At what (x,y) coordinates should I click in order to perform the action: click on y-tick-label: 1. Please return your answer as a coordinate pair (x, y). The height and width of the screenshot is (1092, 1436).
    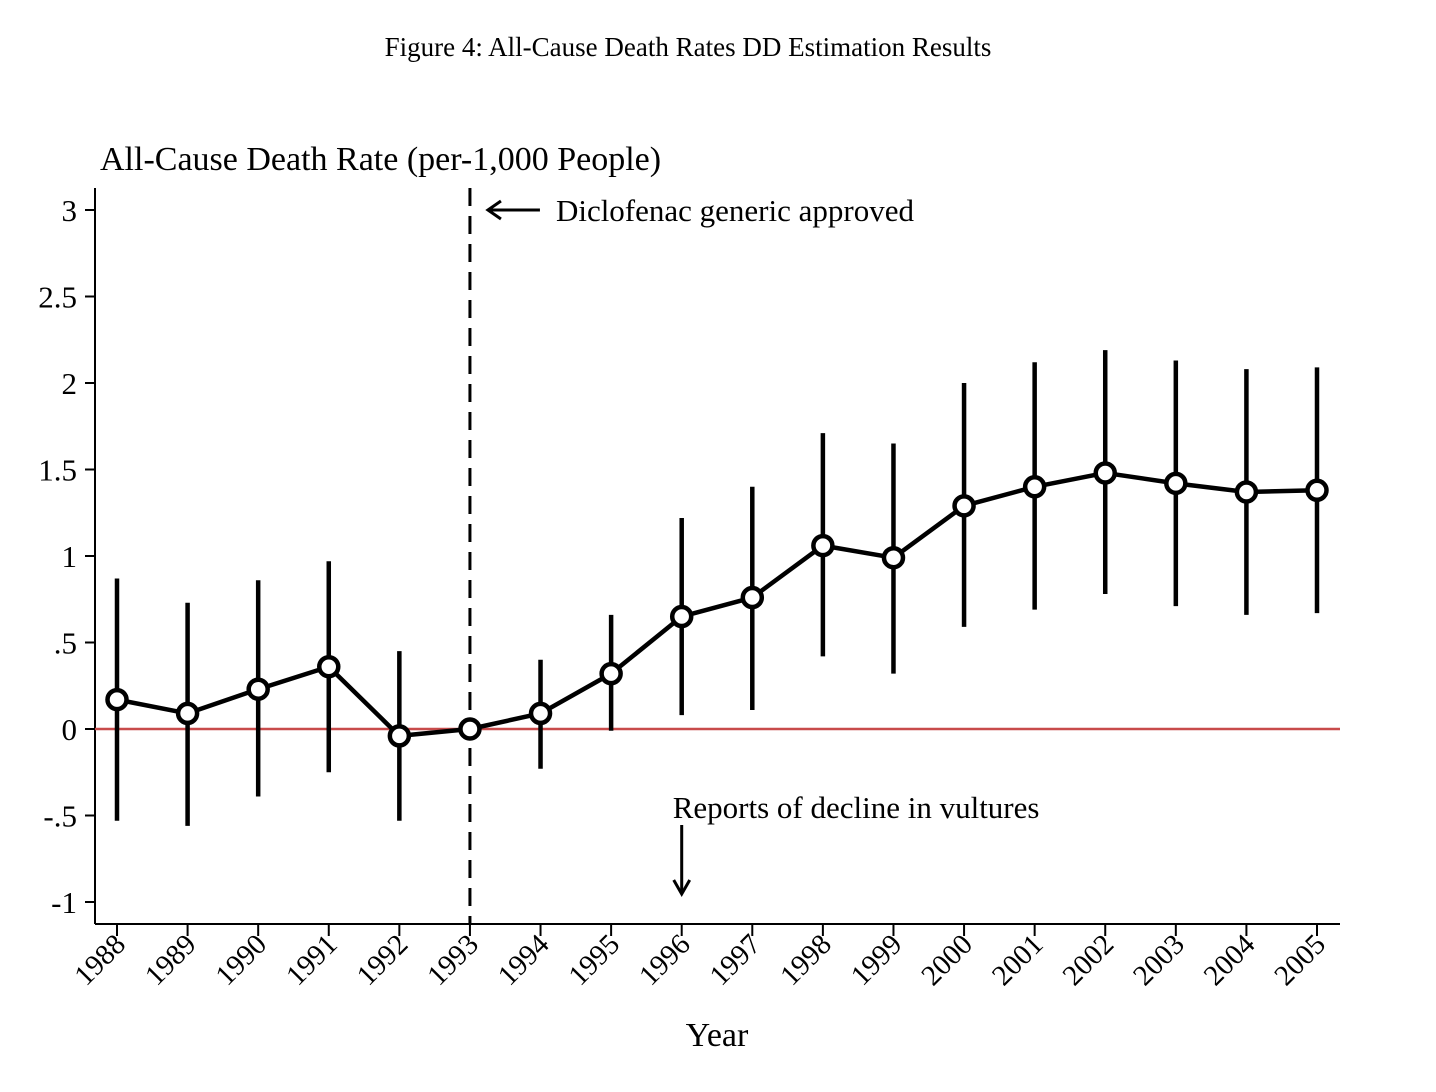
    Looking at the image, I should click on (70, 556).